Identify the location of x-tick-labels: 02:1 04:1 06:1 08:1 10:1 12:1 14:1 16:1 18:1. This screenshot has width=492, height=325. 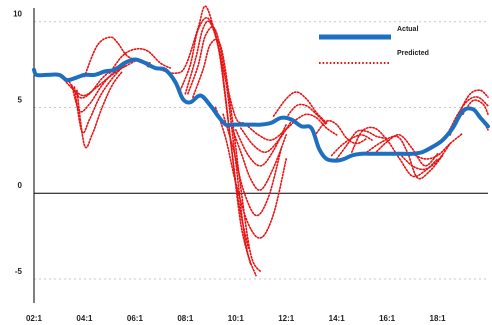
(236, 318).